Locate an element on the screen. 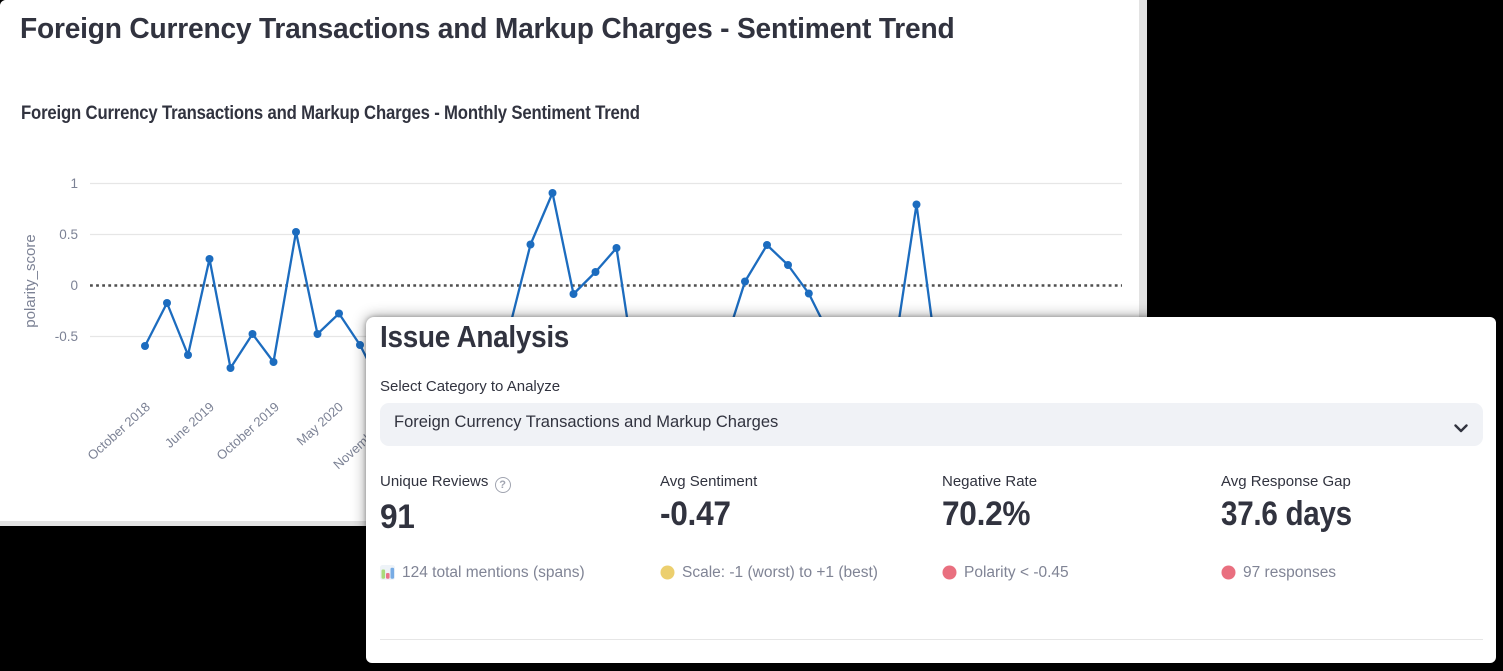 This screenshot has height=671, width=1503. svg-text: June 2019 is located at coordinates (189, 425).